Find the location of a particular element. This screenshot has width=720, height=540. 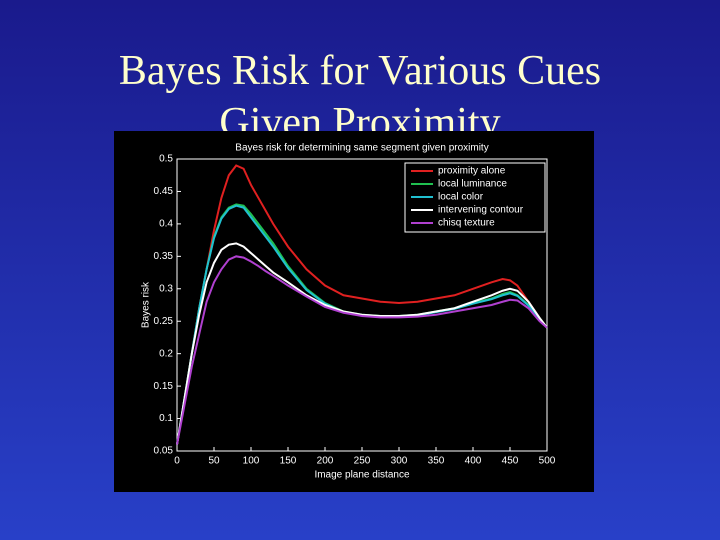

y-tick-label: 0.05 is located at coordinates (164, 451).